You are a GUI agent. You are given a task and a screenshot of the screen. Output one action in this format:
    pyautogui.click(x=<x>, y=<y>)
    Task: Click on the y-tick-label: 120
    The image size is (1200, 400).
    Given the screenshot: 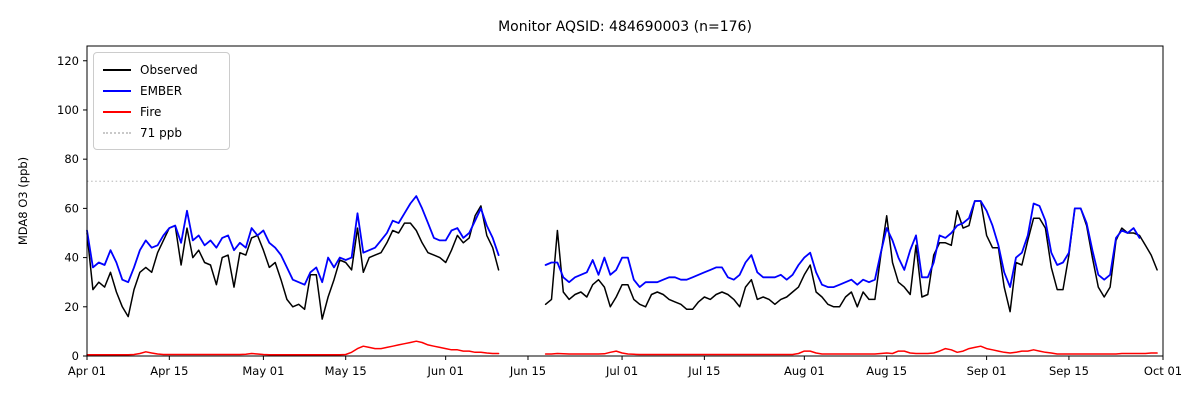 What is the action you would take?
    pyautogui.click(x=68, y=61)
    